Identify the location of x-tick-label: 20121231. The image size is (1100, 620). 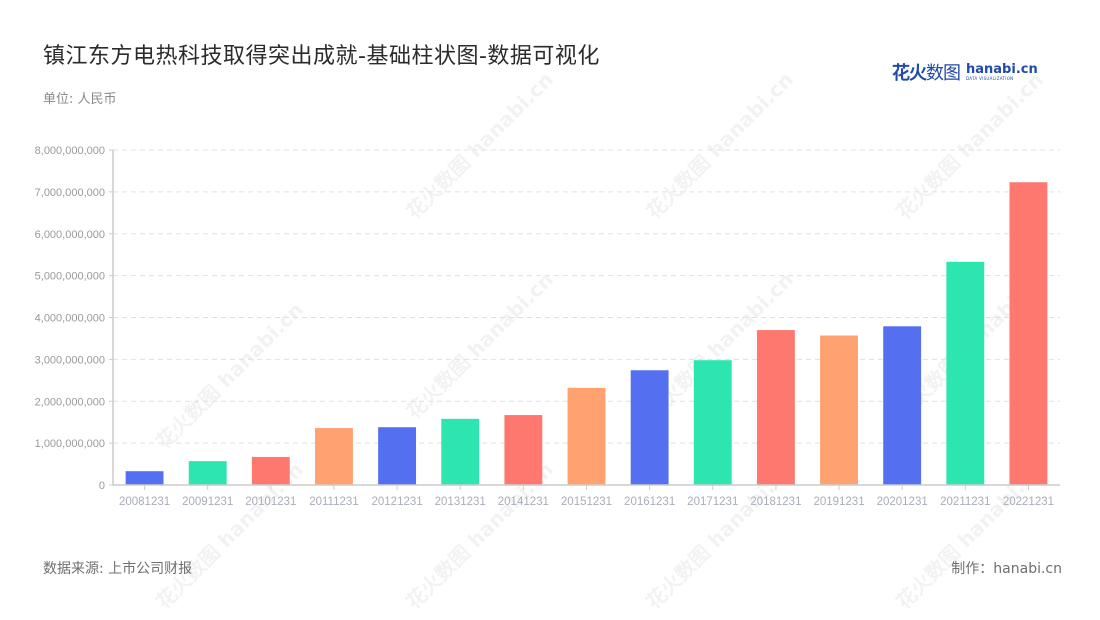
(397, 502).